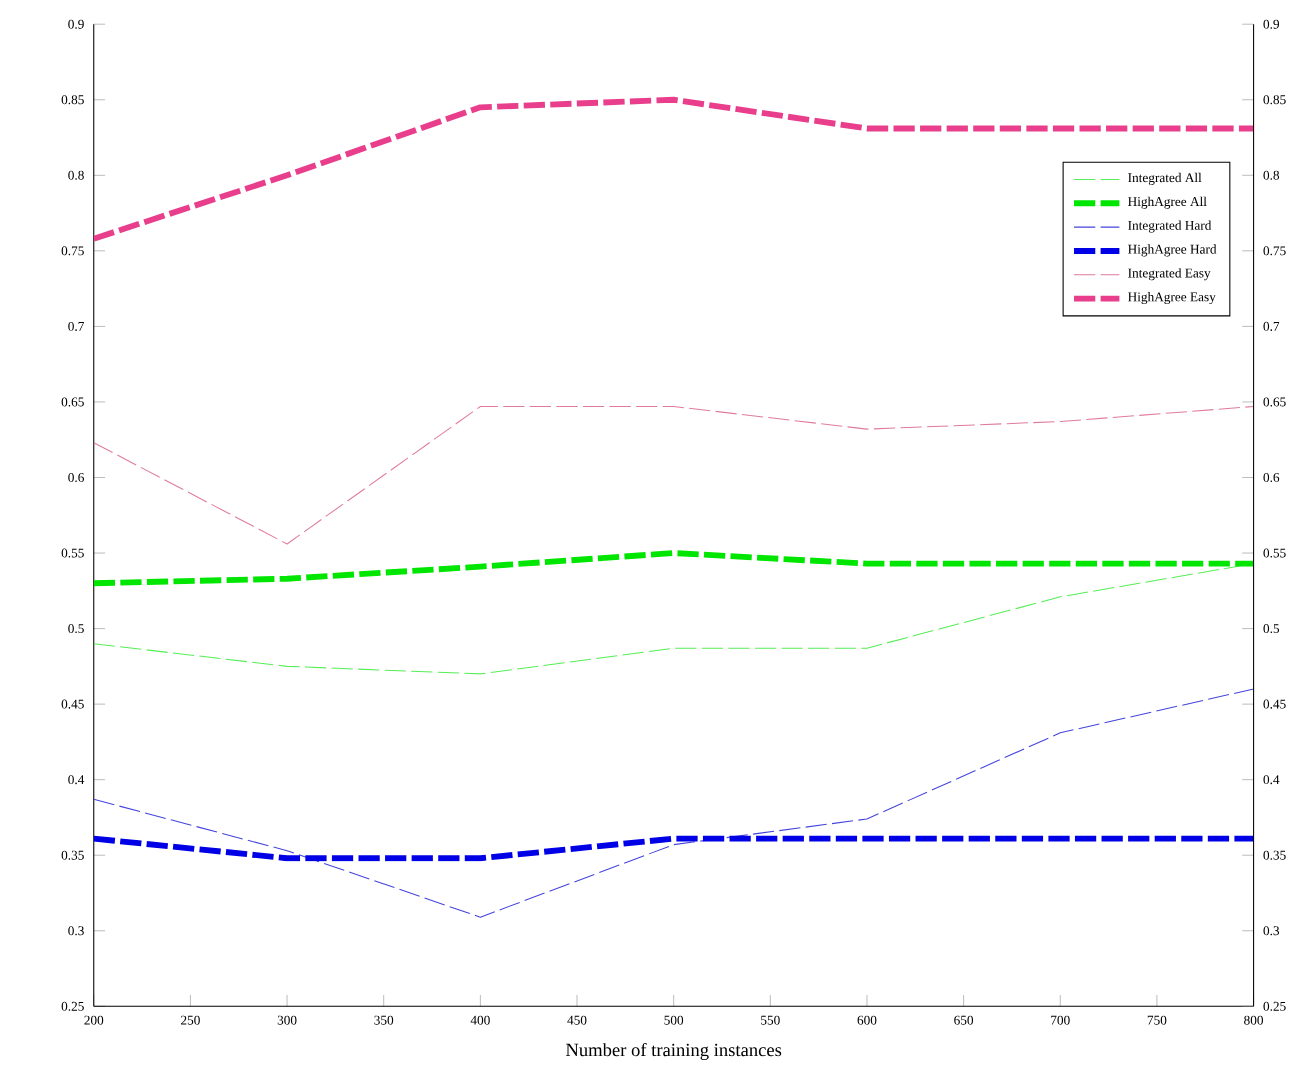 This screenshot has height=1076, width=1308. I want to click on x-axis-title: Number of training instances, so click(673, 1051).